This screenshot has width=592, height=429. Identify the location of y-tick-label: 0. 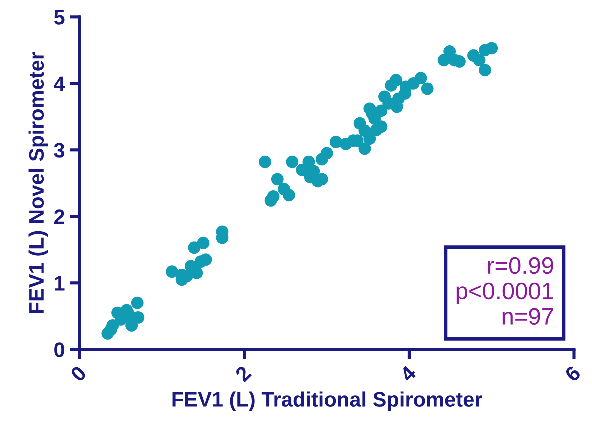
(59, 350).